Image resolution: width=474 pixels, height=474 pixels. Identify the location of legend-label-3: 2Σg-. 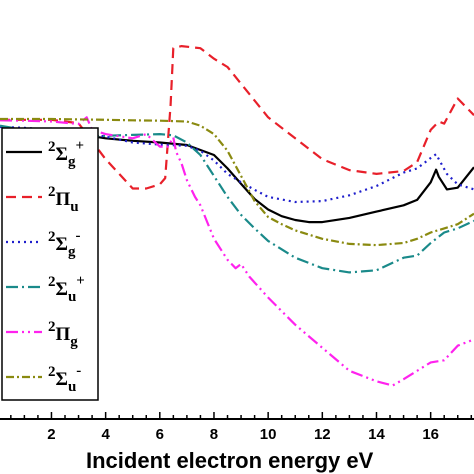
(64, 244).